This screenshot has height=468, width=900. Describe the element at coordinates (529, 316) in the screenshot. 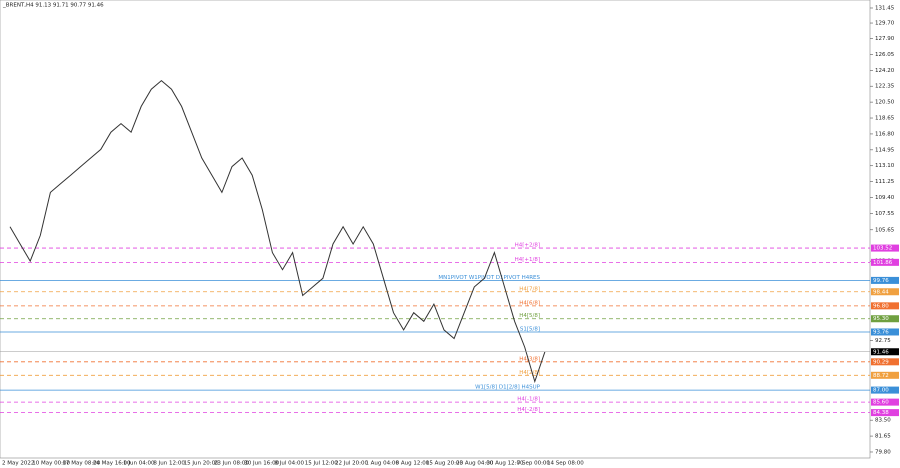

I see `level-label: H4[5/8]` at that location.